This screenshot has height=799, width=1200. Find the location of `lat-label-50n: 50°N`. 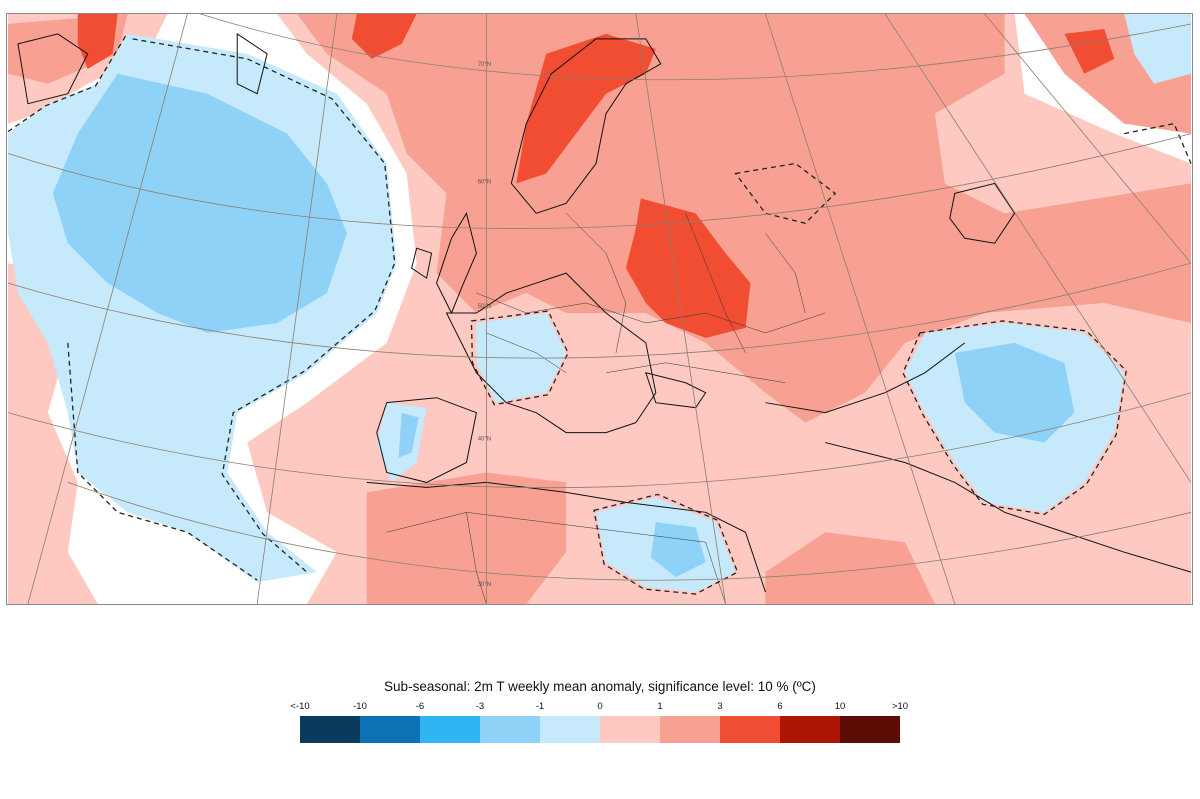

lat-label-50n: 50°N is located at coordinates (484, 307).